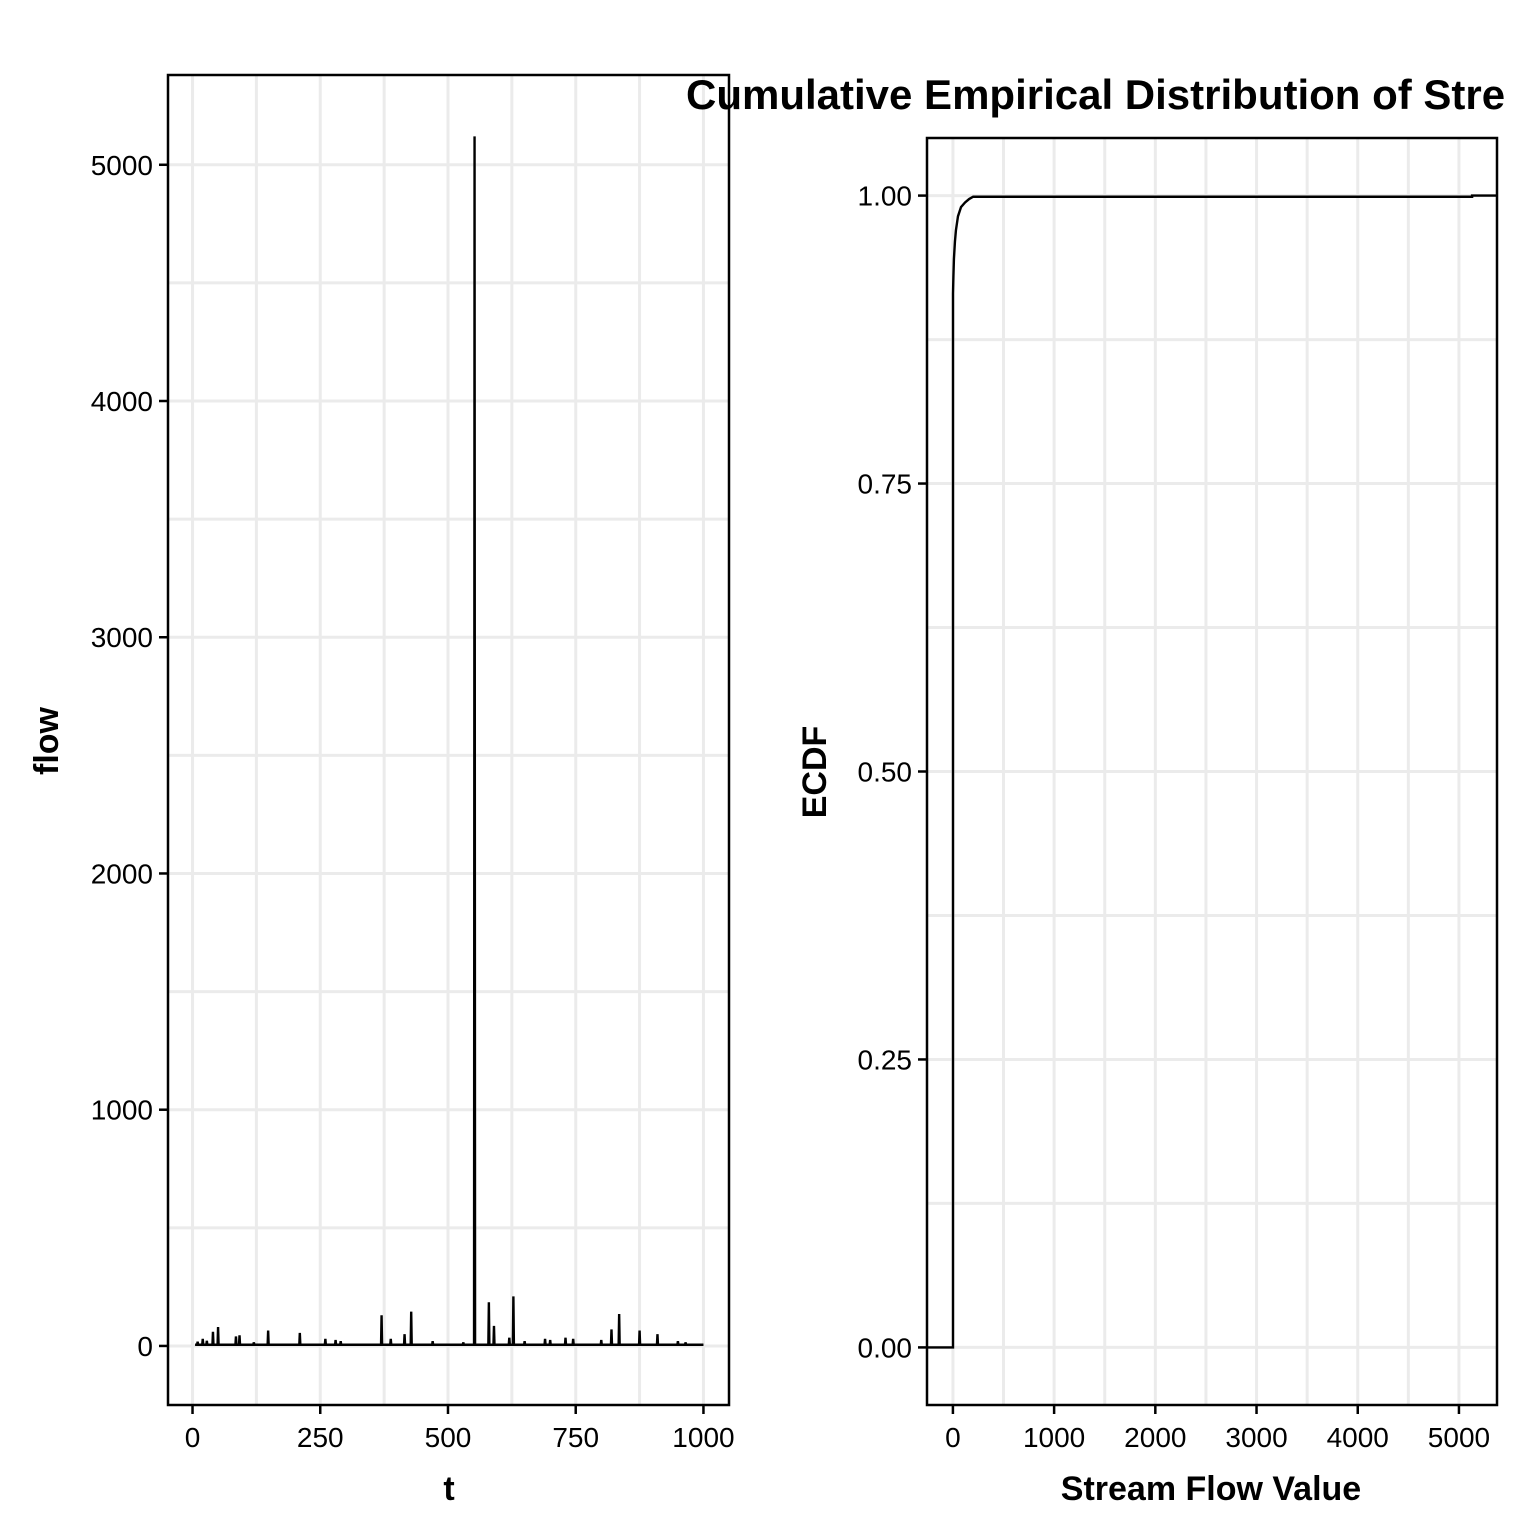 The width and height of the screenshot is (1536, 1536). I want to click on ecdf-y-tick-label: 0.25, so click(885, 1059).